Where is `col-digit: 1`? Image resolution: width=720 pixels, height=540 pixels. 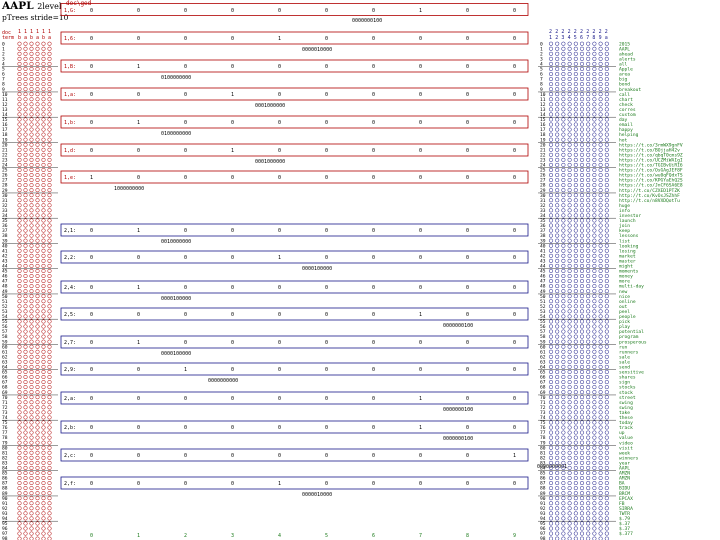 col-digit: 1 is located at coordinates (25, 32).